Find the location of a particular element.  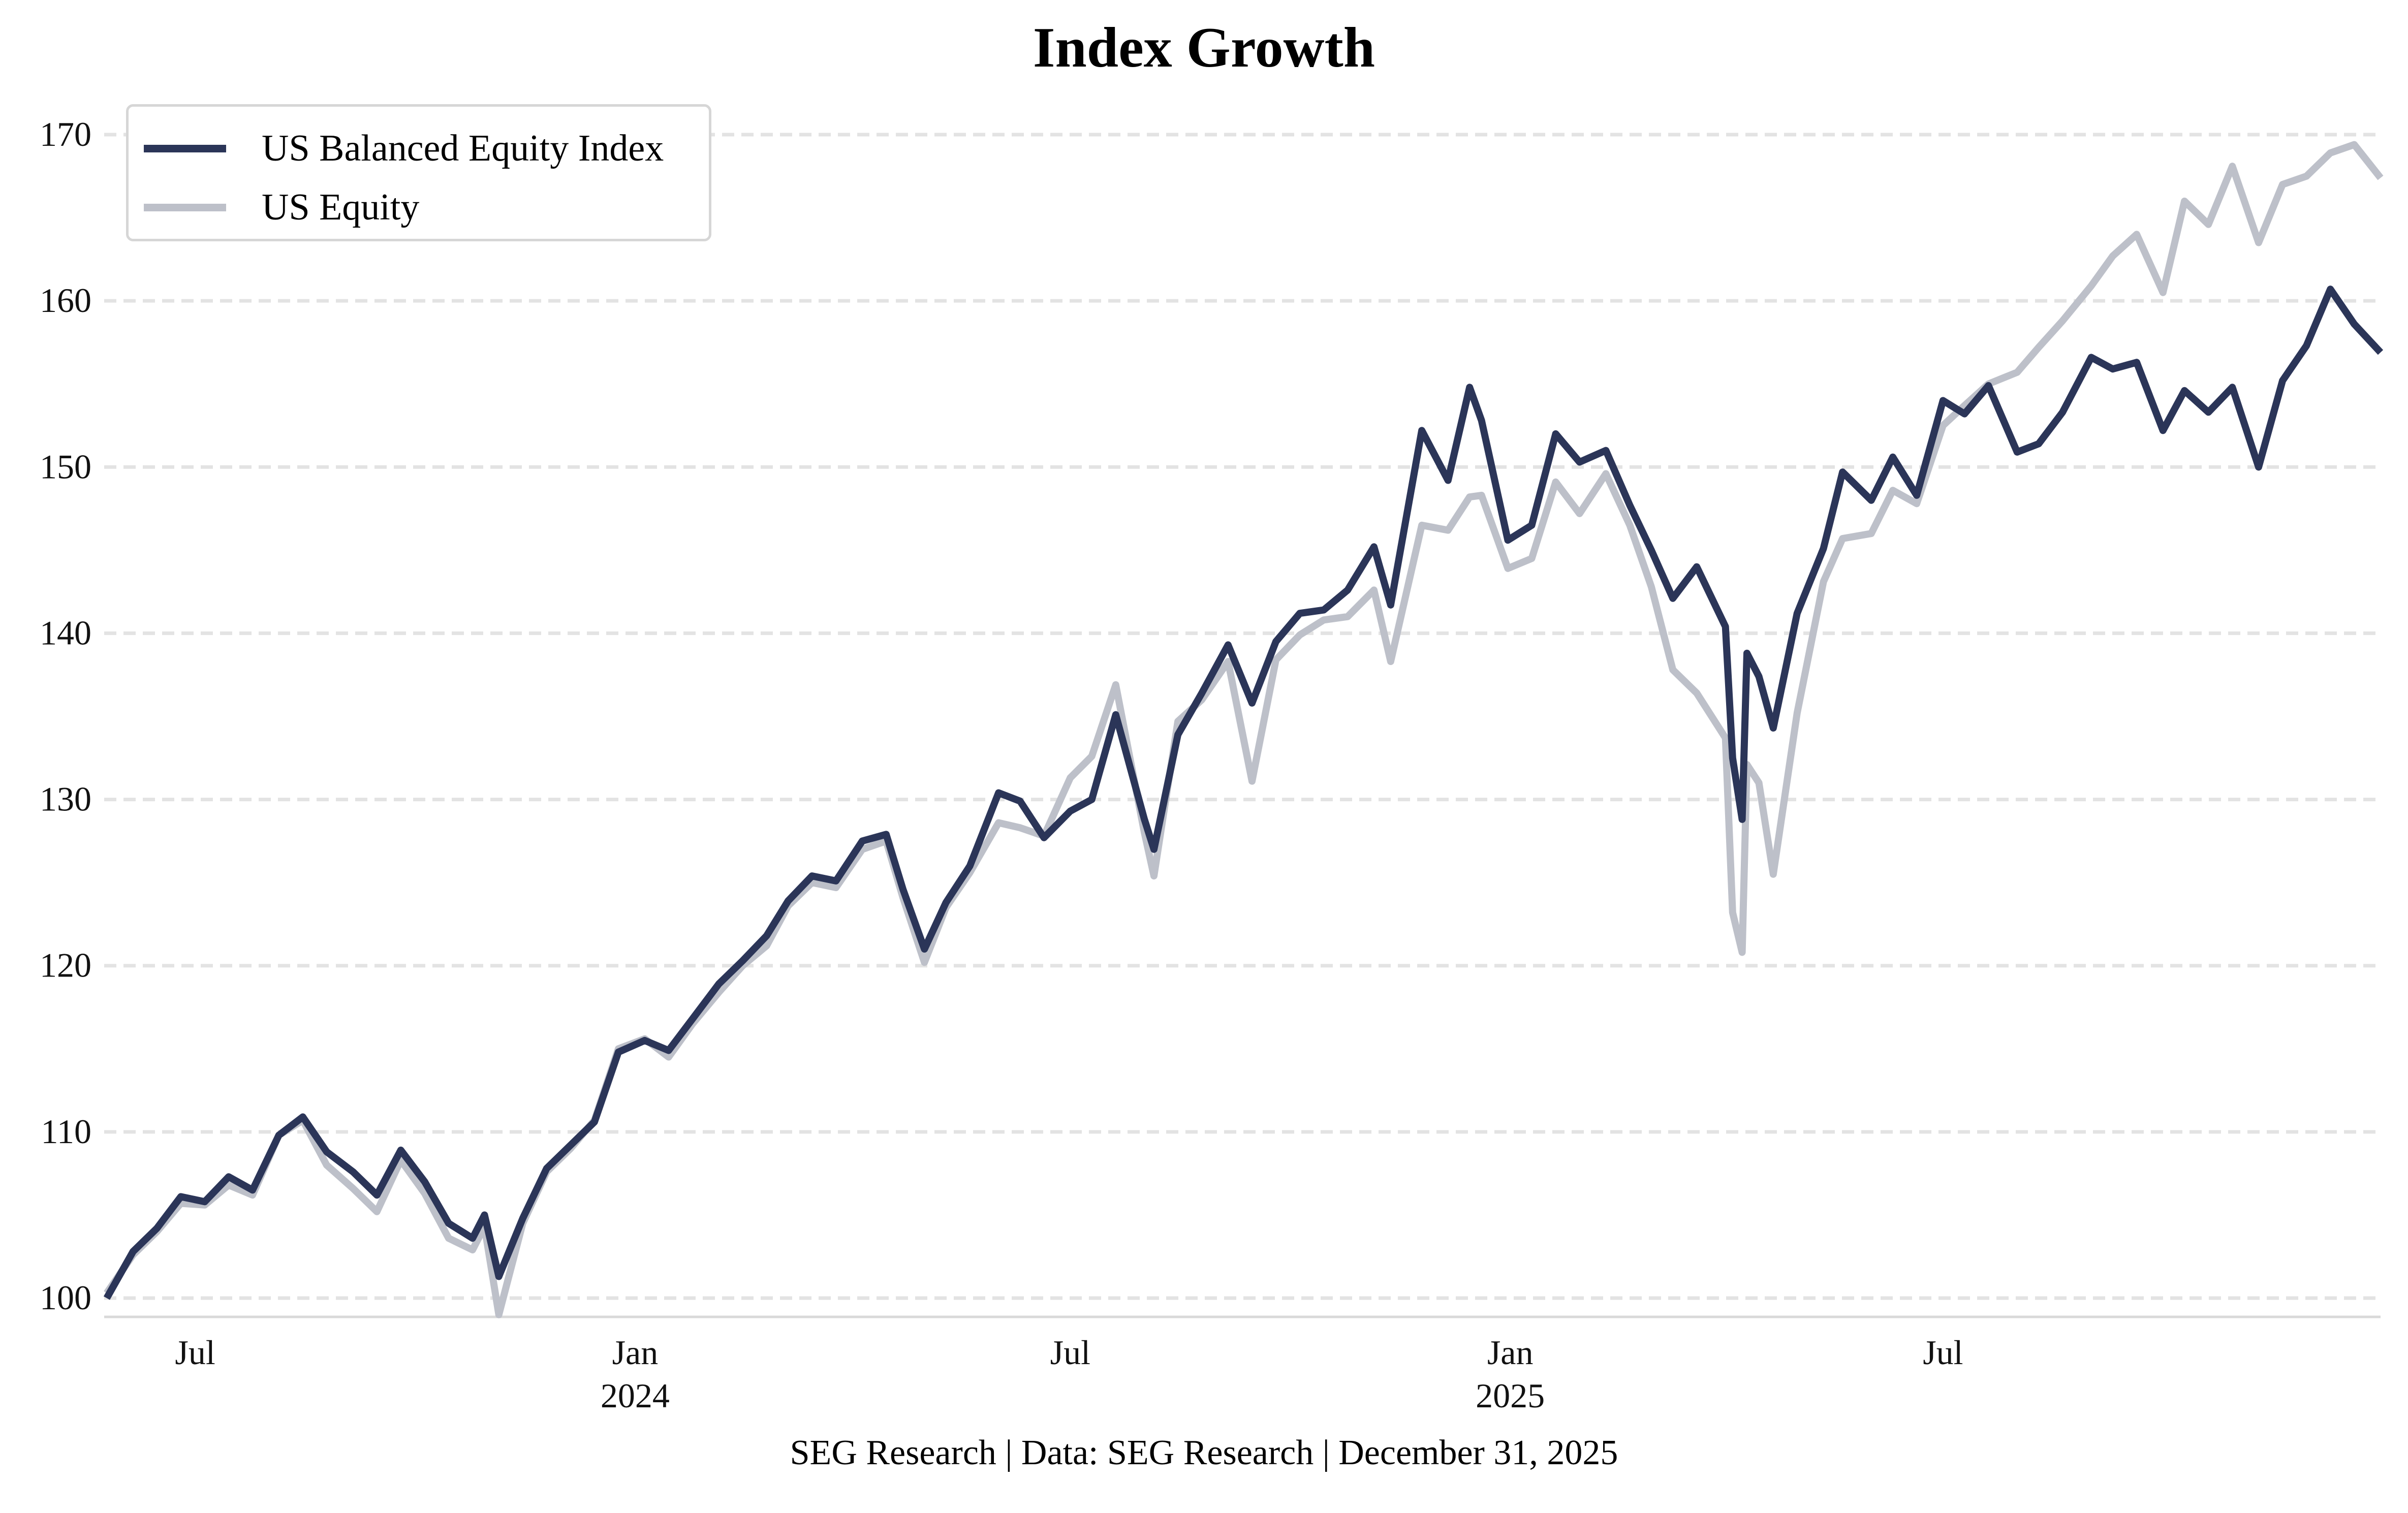

legend-item-balanced: US Balanced Equity Index is located at coordinates (396, 148).